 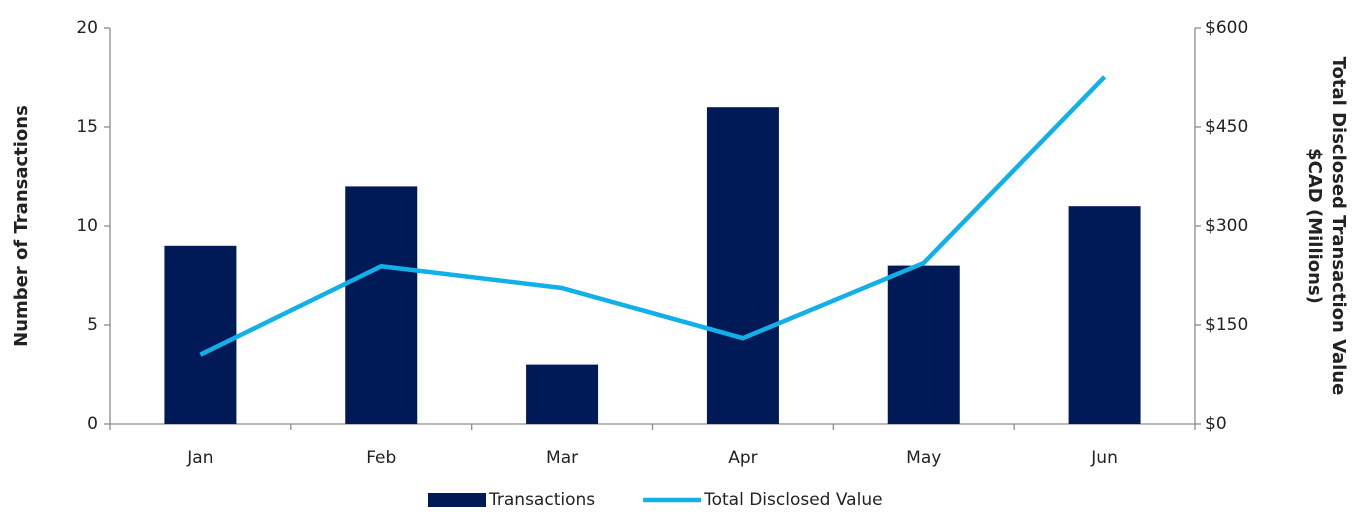 I want to click on x-tick-label: Mar, so click(x=562, y=458).